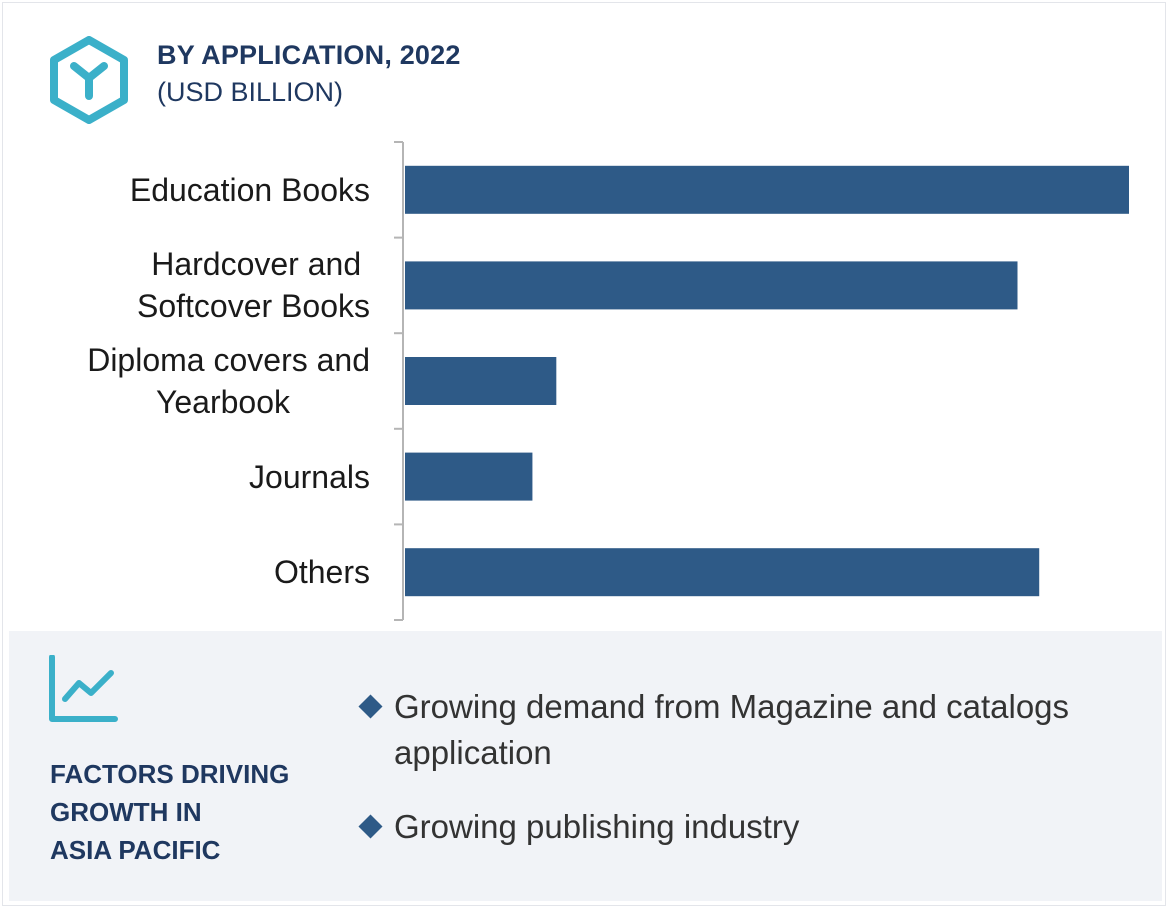 The width and height of the screenshot is (1170, 910). What do you see at coordinates (190, 572) in the screenshot?
I see `category-label: Others` at bounding box center [190, 572].